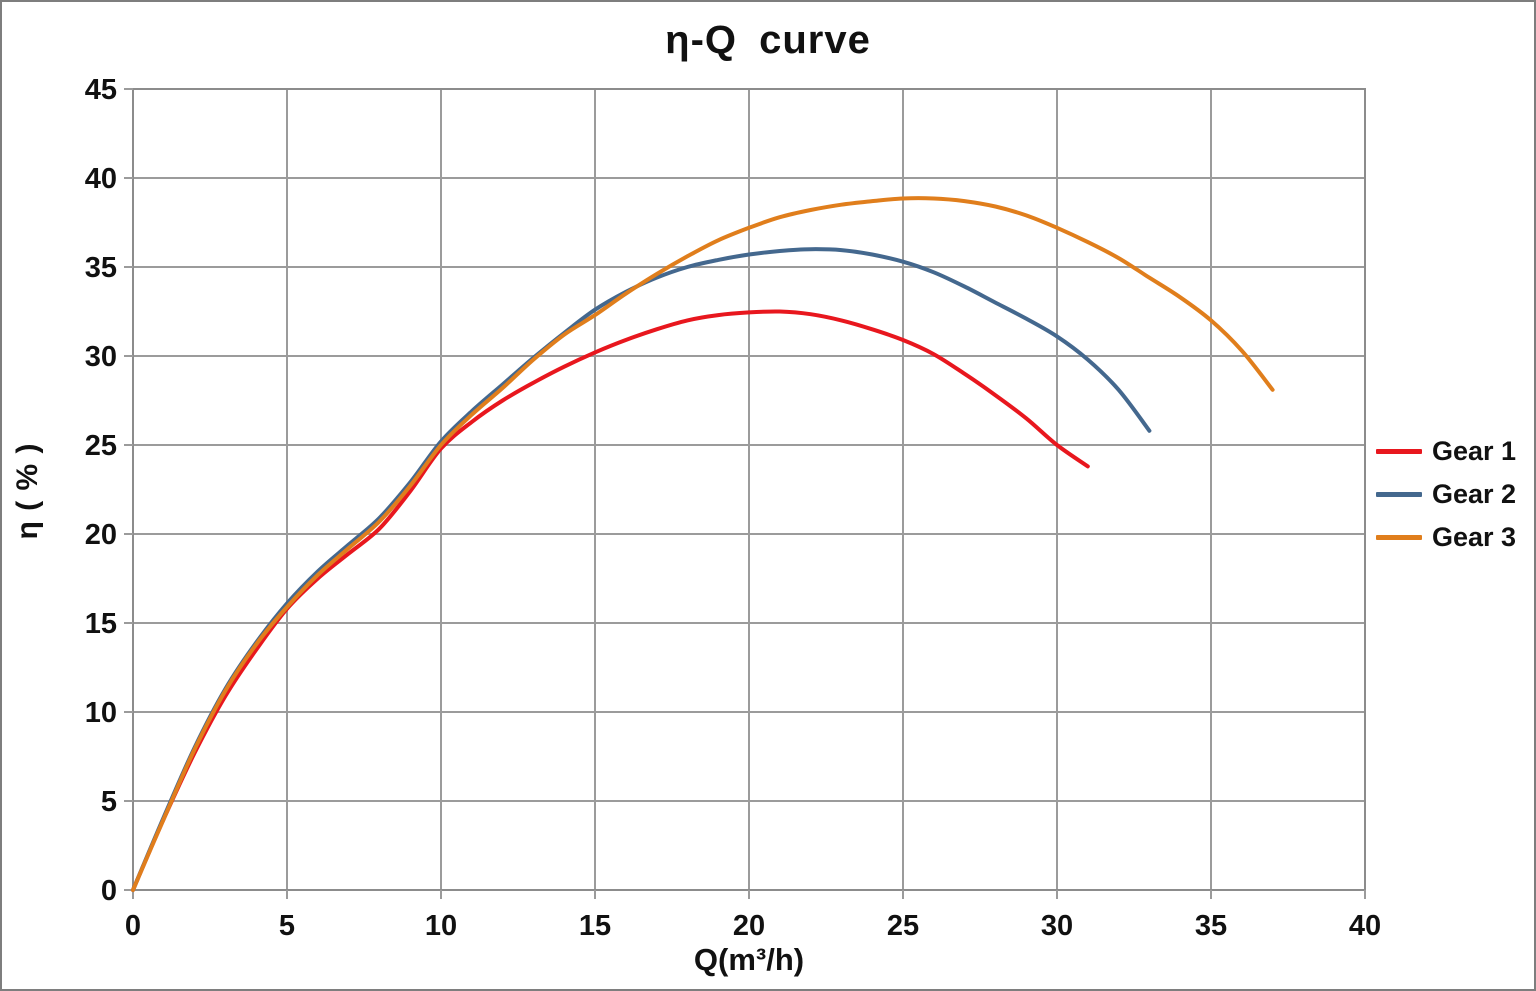  What do you see at coordinates (441, 926) in the screenshot?
I see `x-tick-label: 10` at bounding box center [441, 926].